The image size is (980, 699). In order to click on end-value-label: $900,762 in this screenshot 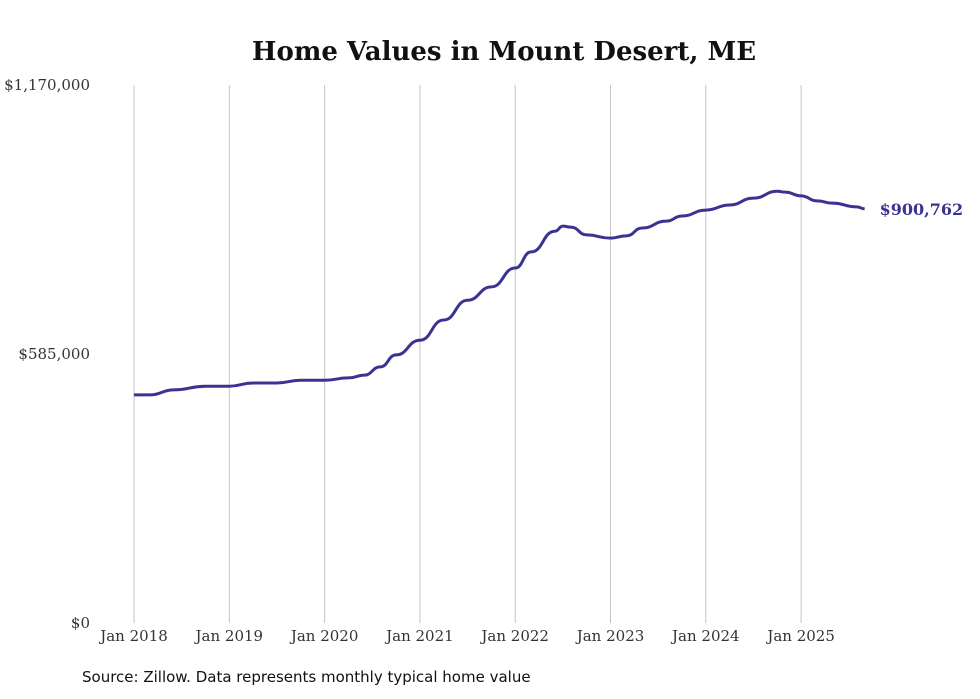, I will do `click(922, 209)`.